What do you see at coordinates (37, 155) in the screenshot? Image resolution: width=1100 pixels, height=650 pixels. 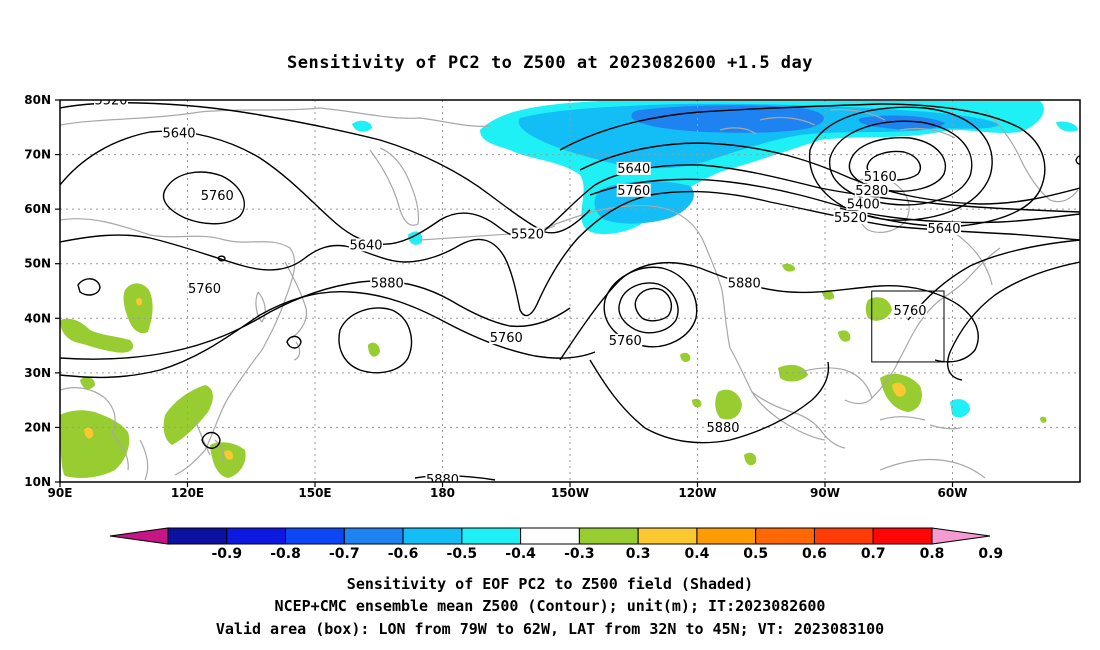 I see `lat-tick-label: 70N` at bounding box center [37, 155].